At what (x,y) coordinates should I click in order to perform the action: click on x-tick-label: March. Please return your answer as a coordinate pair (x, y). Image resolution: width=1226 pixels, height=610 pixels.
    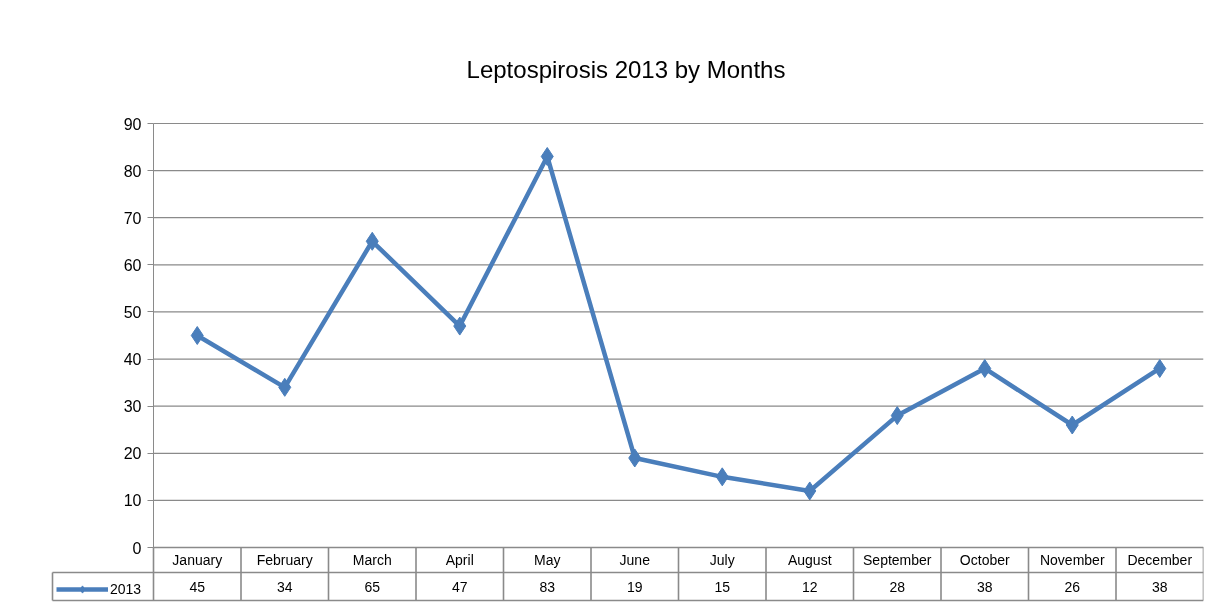
    Looking at the image, I should click on (372, 560).